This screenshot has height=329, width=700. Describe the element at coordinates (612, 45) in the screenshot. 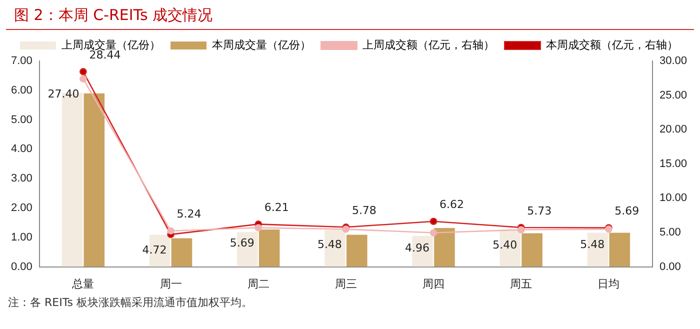

I see `legend-label: 本周成交额（亿元，右轴）` at that location.